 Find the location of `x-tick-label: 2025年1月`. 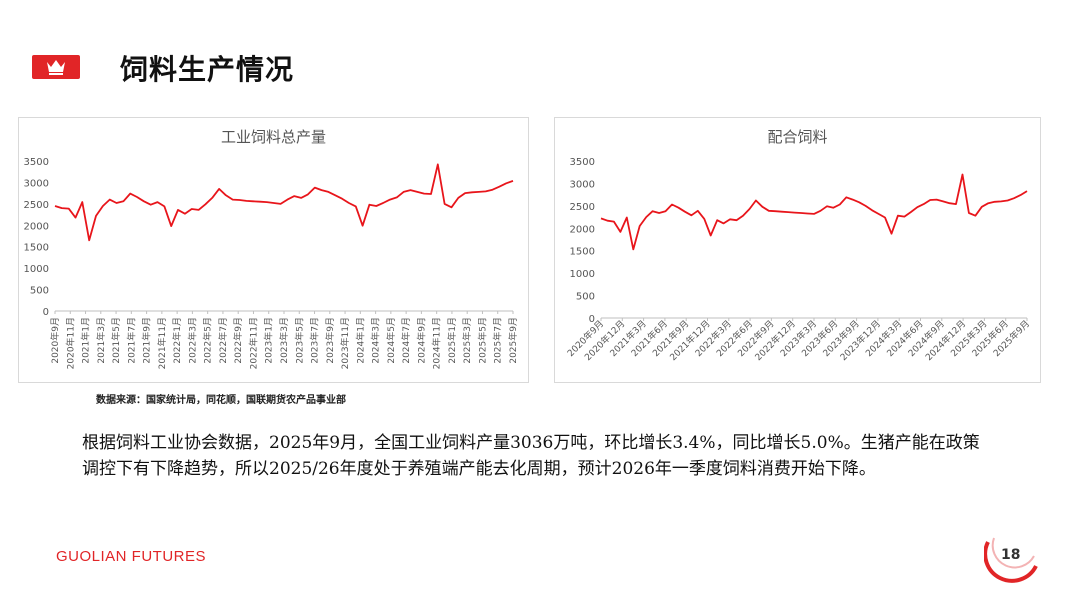

x-tick-label: 2025年1月 is located at coordinates (452, 340).